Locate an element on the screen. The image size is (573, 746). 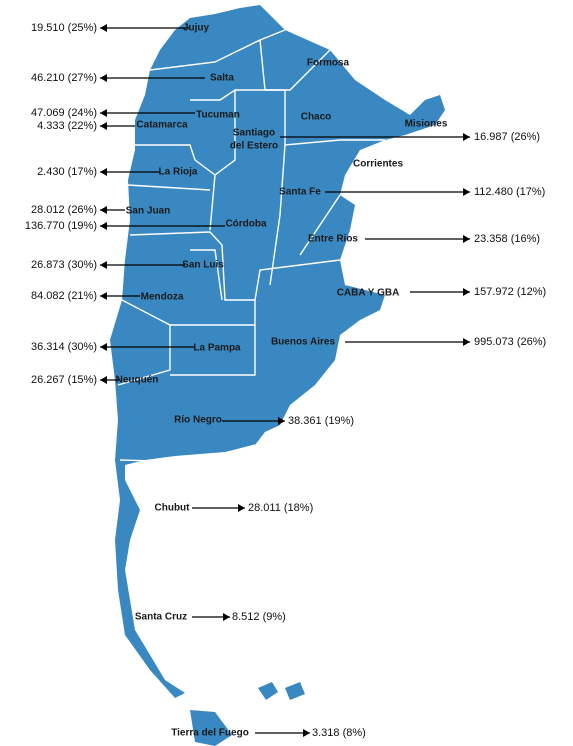
province-value: 84.082 (21%) is located at coordinates (64, 296).